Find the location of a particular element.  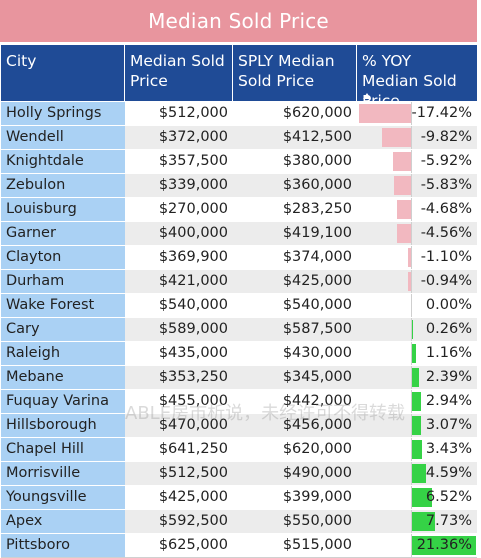

cell-city: Zebulon is located at coordinates (63, 185).